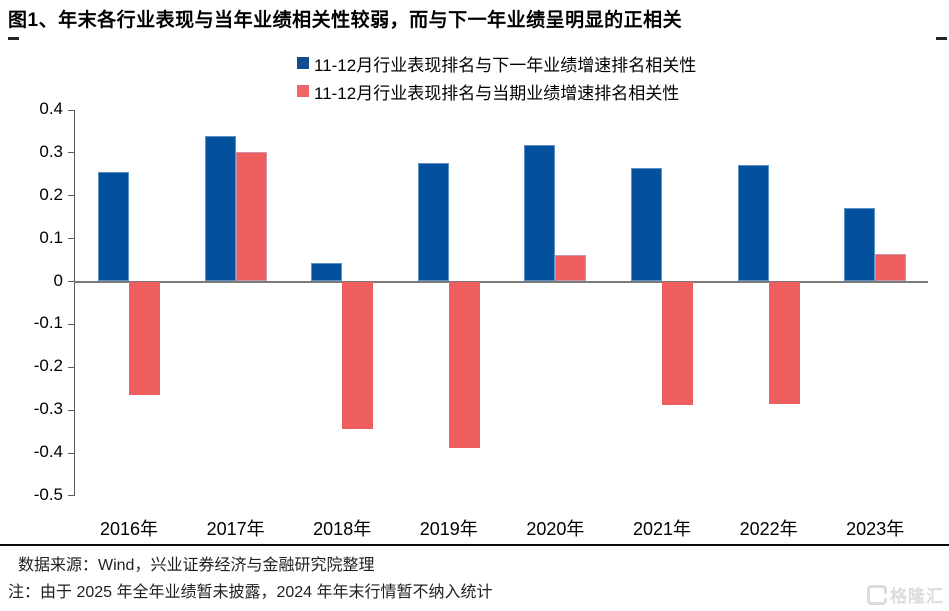 The height and width of the screenshot is (611, 949). Describe the element at coordinates (860, 244) in the screenshot. I see `bar-blue-2023年` at that location.